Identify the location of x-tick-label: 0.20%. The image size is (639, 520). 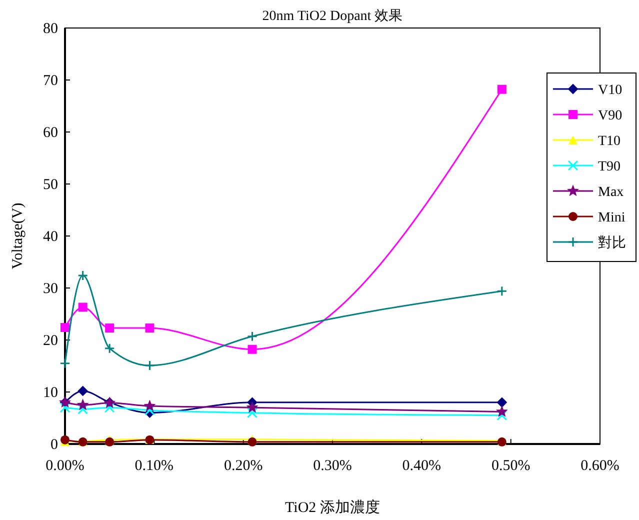
(243, 466).